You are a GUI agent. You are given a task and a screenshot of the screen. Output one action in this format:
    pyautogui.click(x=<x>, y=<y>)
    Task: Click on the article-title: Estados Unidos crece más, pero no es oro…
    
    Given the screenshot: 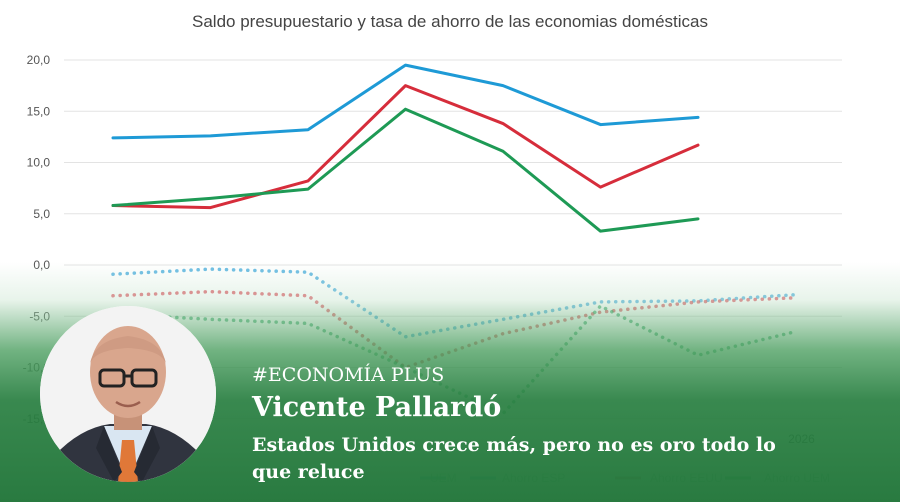 What is the action you would take?
    pyautogui.click(x=514, y=458)
    